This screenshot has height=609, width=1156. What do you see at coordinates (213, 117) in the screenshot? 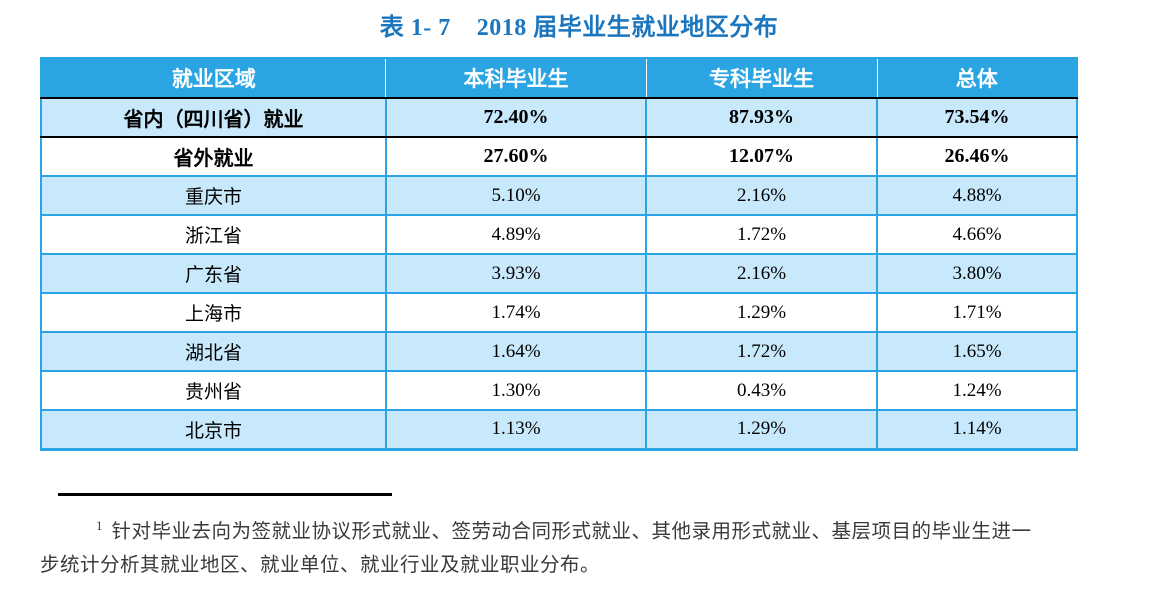
I see `region-name-cell: 省内（四川省）就业` at bounding box center [213, 117].